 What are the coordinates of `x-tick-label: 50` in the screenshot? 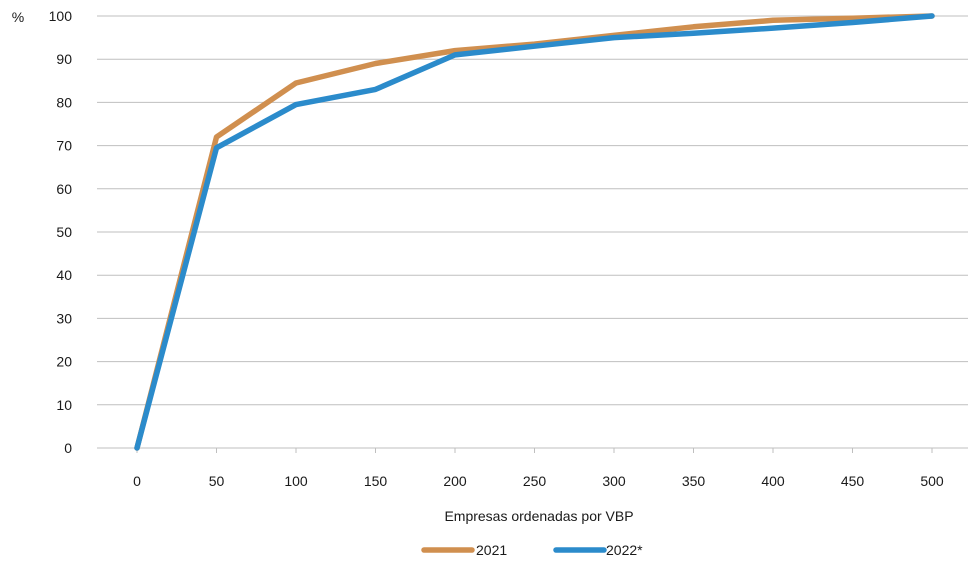 It's located at (217, 481).